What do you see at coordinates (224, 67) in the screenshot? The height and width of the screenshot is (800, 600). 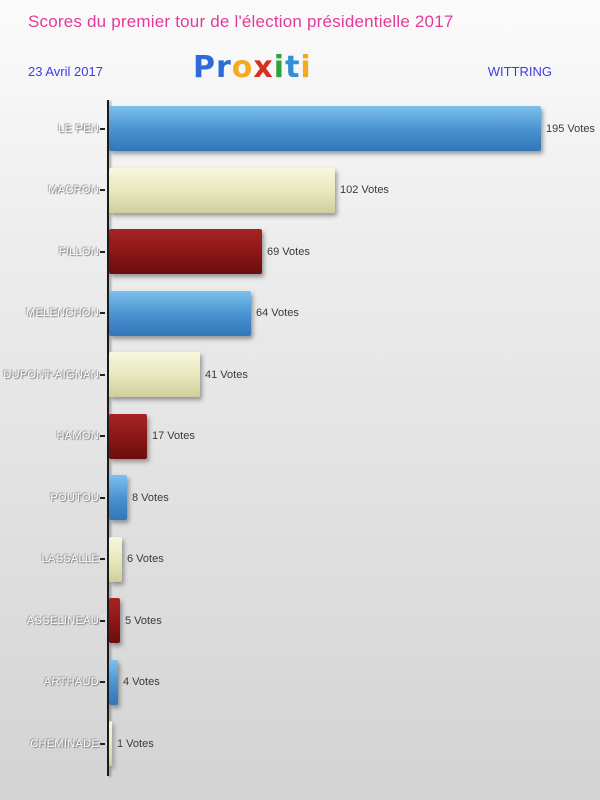 I see `logo-letter: r` at bounding box center [224, 67].